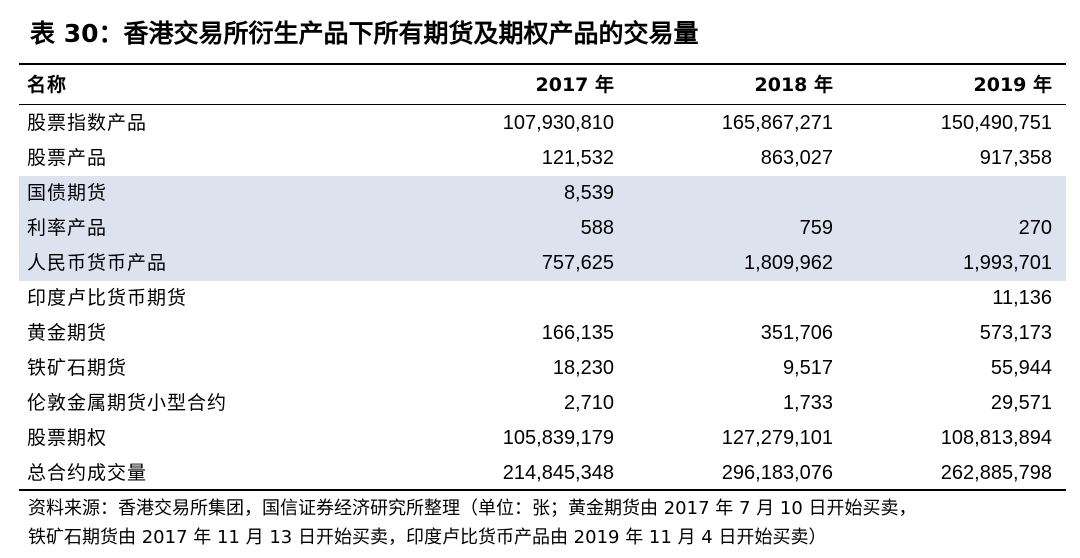 The height and width of the screenshot is (558, 1080). What do you see at coordinates (1022, 298) in the screenshot?
I see `value-2019: 11,136` at bounding box center [1022, 298].